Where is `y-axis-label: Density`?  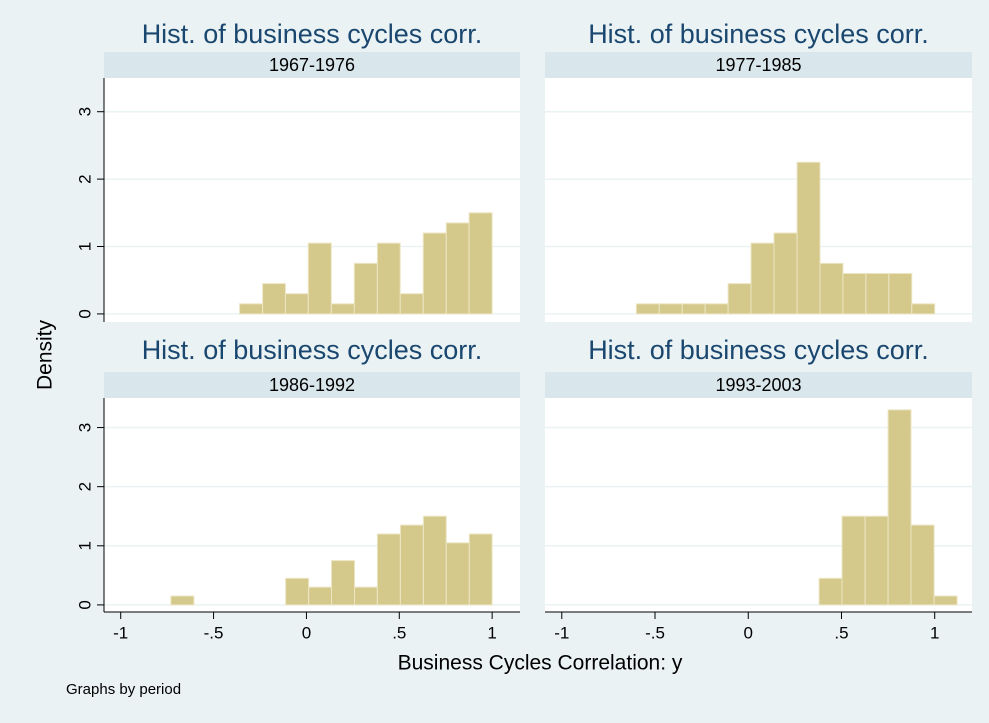 y-axis-label: Density is located at coordinates (45, 354).